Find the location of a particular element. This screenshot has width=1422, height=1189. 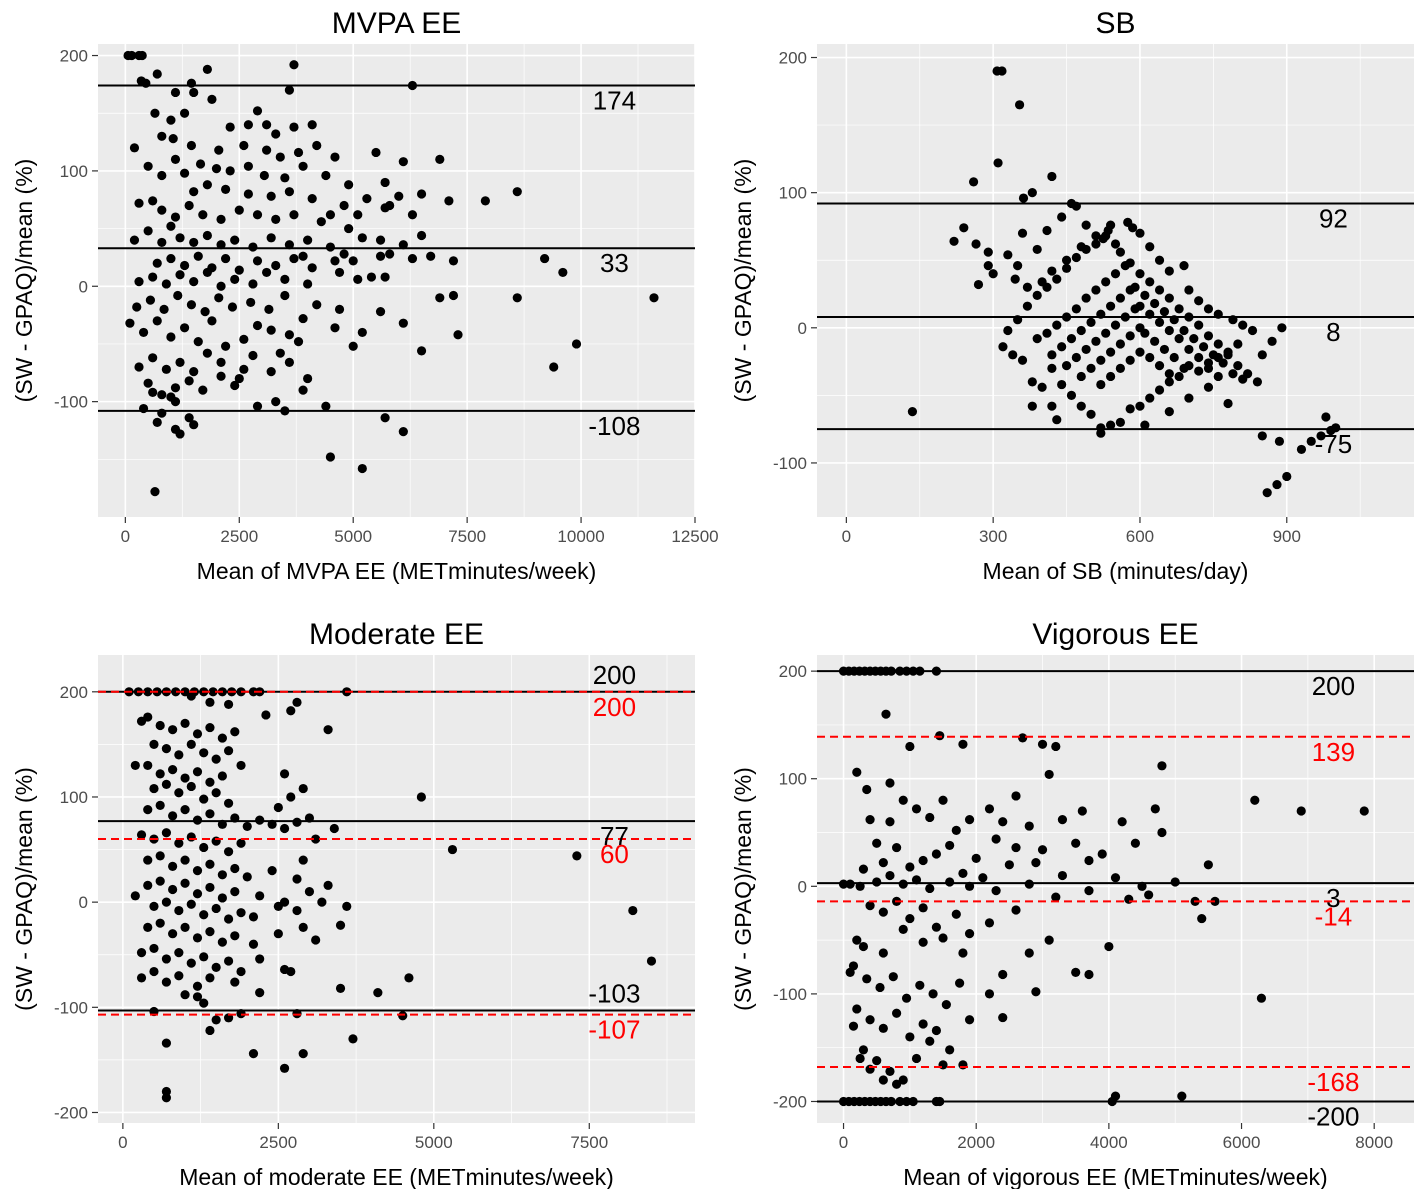

limit-line-label: 139 is located at coordinates (1333, 752).